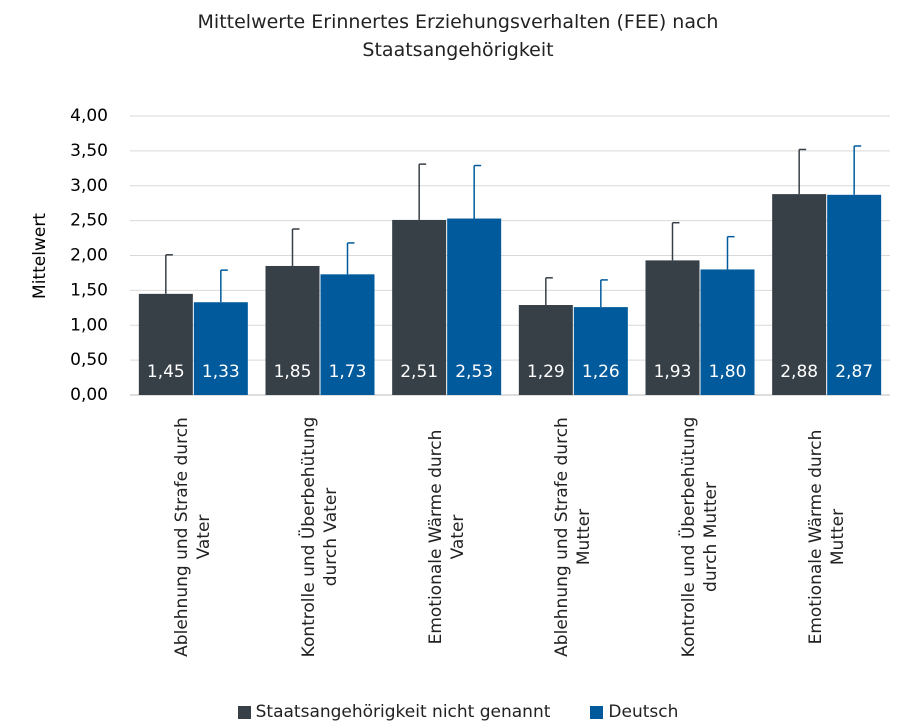 This screenshot has height=727, width=916. What do you see at coordinates (89, 290) in the screenshot?
I see `y-tick-label: 1,50` at bounding box center [89, 290].